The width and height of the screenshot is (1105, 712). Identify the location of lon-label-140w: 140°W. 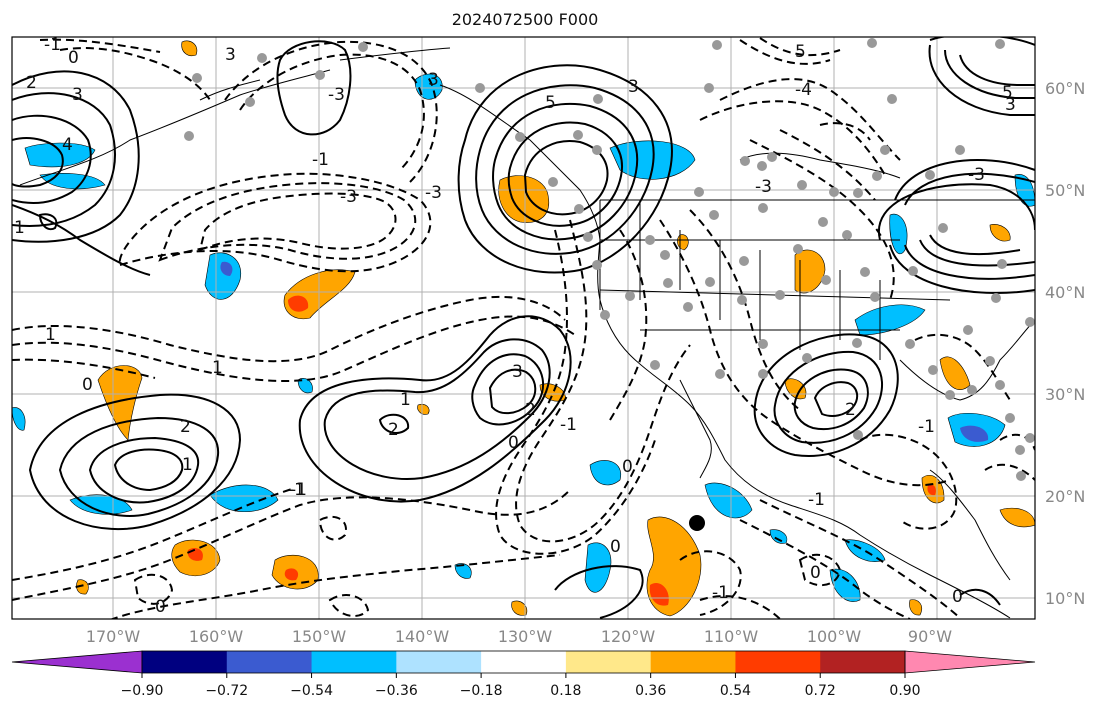
(422, 636).